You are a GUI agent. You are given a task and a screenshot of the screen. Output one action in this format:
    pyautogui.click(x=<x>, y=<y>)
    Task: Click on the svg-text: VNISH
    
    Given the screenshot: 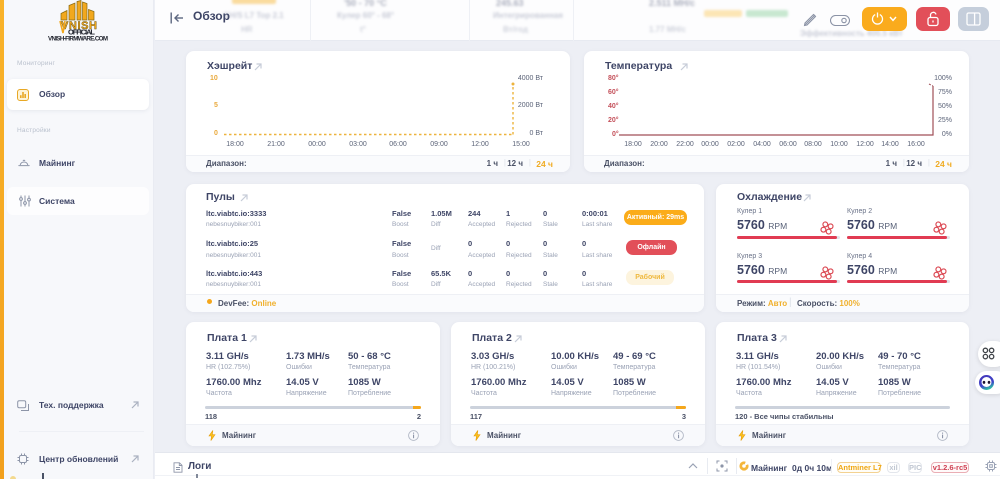 What is the action you would take?
    pyautogui.click(x=79, y=26)
    